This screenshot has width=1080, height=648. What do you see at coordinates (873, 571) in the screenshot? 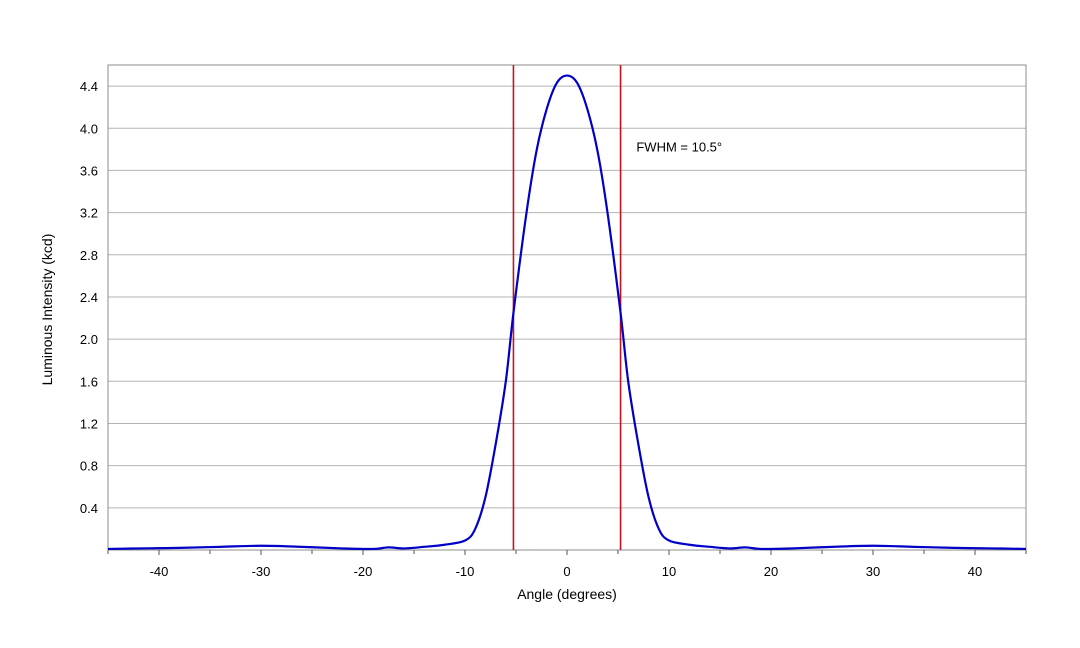
I see `x-tick-label: 30` at bounding box center [873, 571].